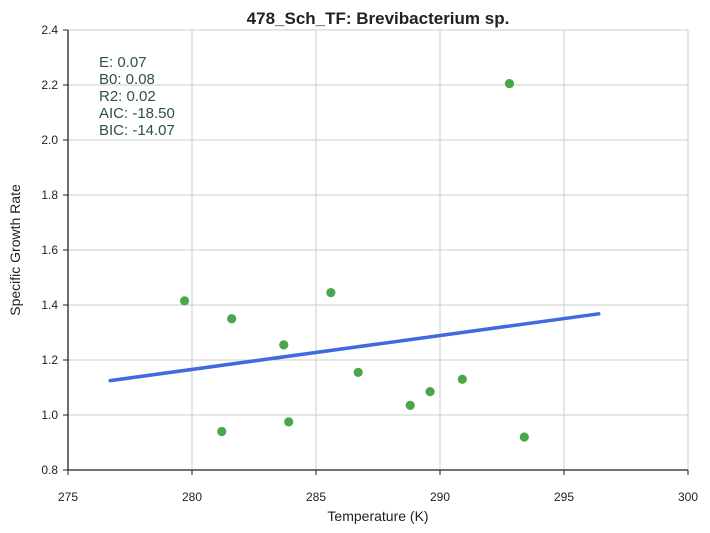  What do you see at coordinates (137, 113) in the screenshot?
I see `stat-aic: AIC: -18.50` at bounding box center [137, 113].